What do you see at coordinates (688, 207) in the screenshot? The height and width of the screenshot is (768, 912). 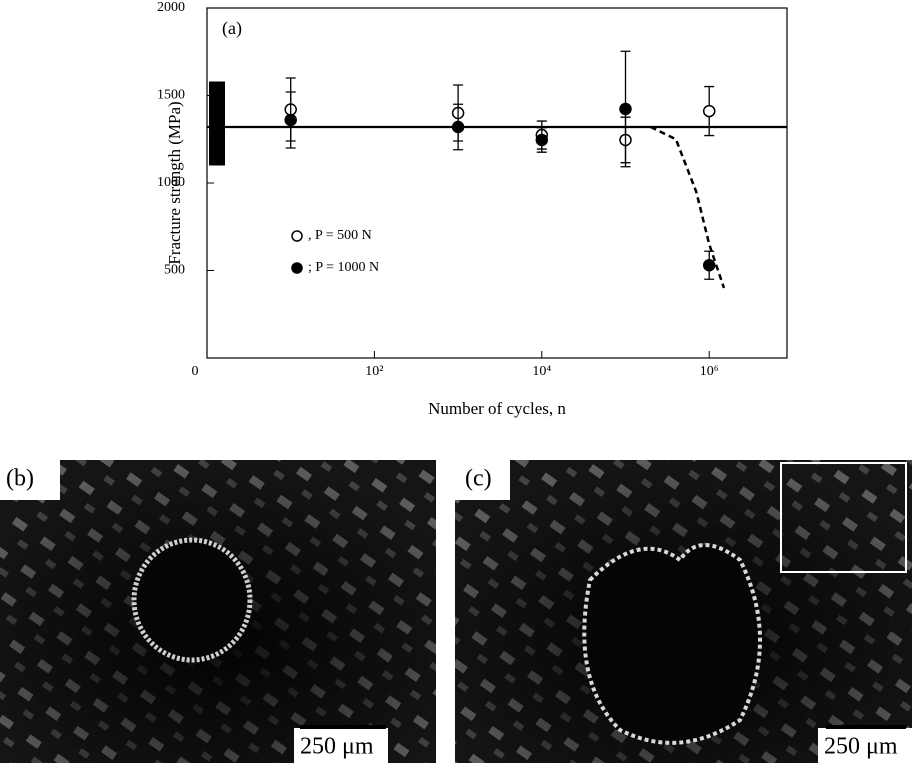 I see `dashed-curve` at bounding box center [688, 207].